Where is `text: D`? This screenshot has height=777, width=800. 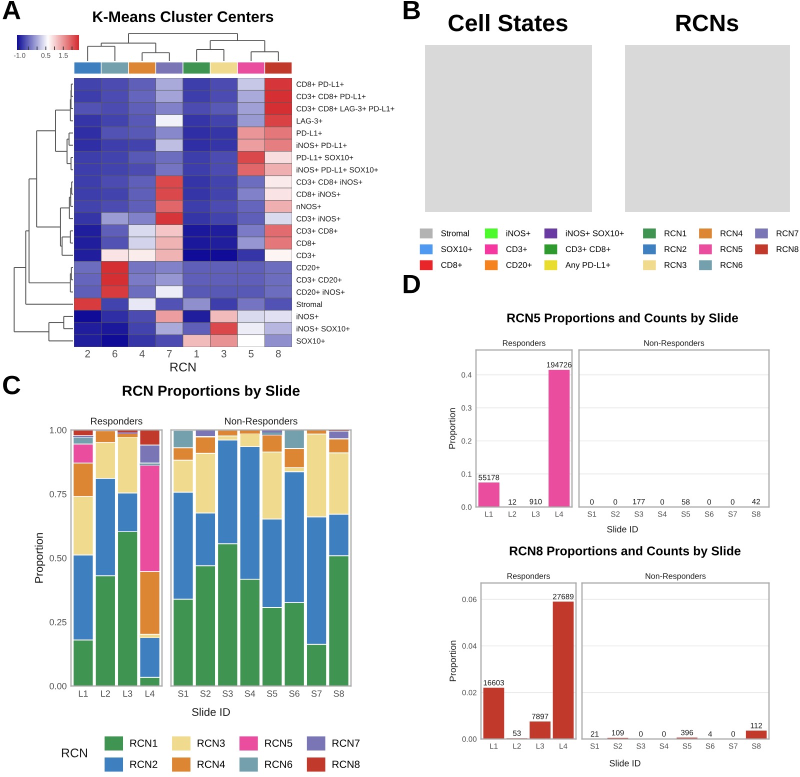
text: D is located at coordinates (412, 284).